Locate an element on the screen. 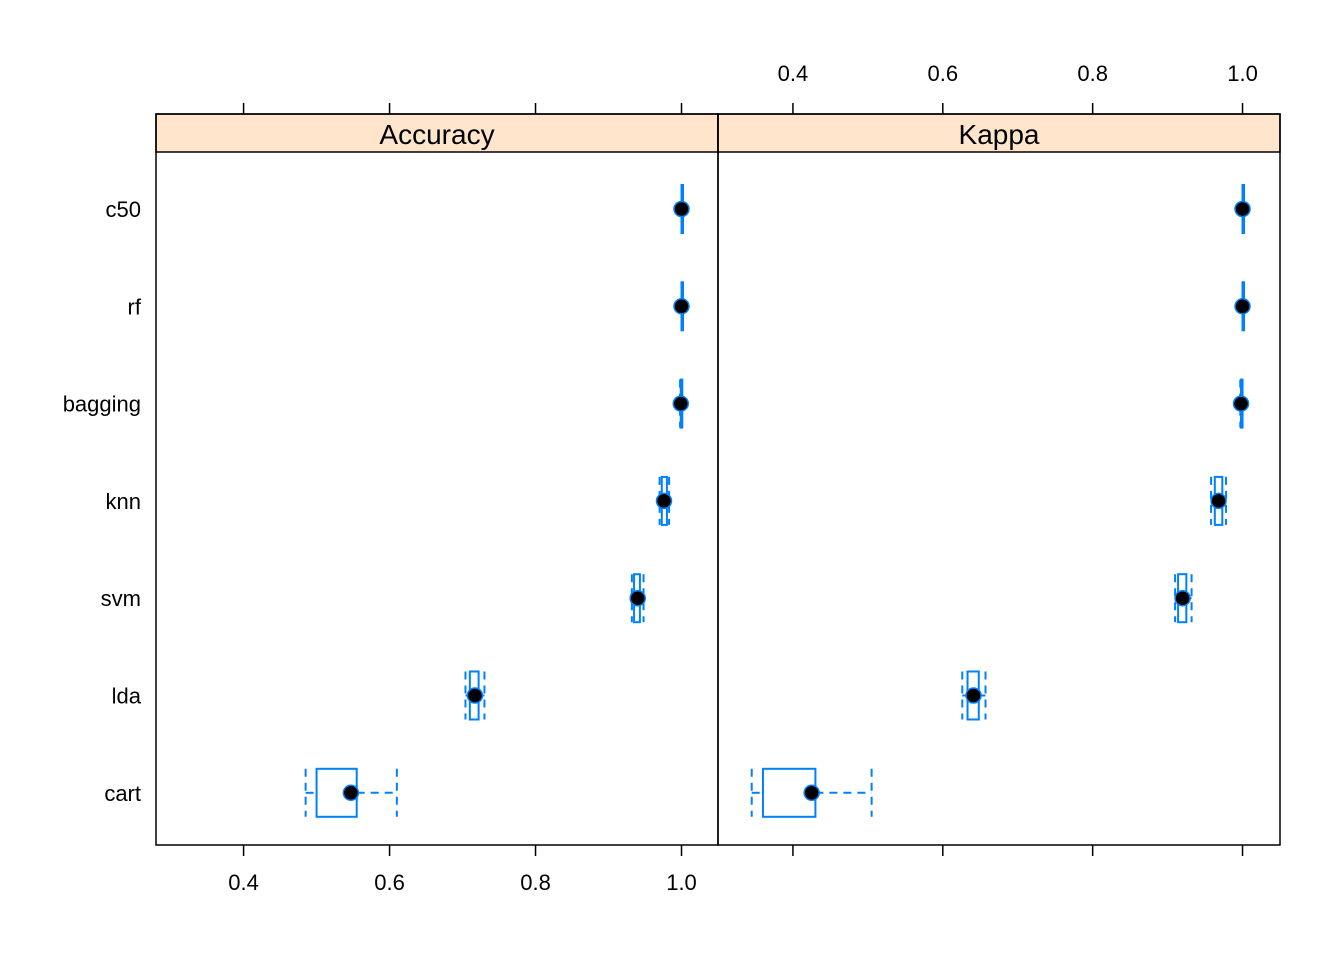  accuracy-box-knn is located at coordinates (664, 500).